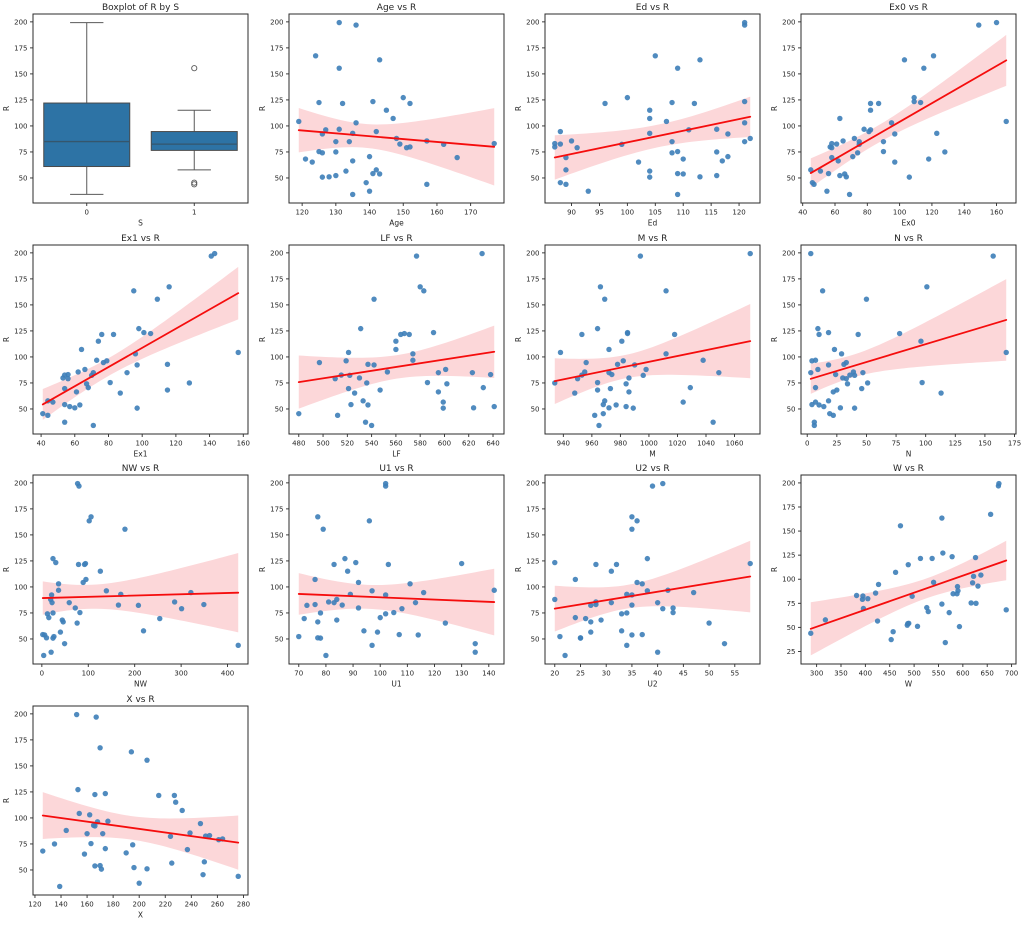  What do you see at coordinates (788, 74) in the screenshot?
I see `y-tick-label: 150` at bounding box center [788, 74].